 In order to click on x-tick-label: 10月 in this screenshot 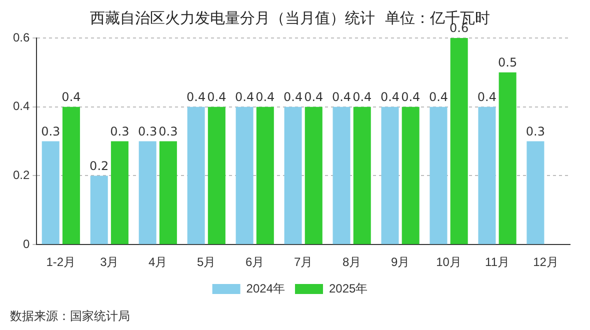, I will do `click(449, 262)`.